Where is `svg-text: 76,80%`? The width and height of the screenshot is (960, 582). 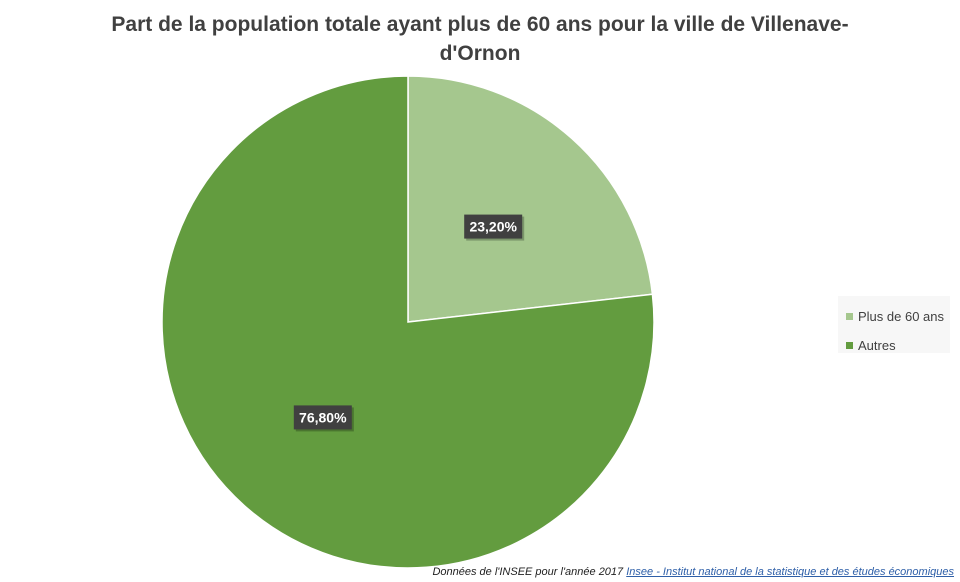
svg-text: 76,80% is located at coordinates (323, 417).